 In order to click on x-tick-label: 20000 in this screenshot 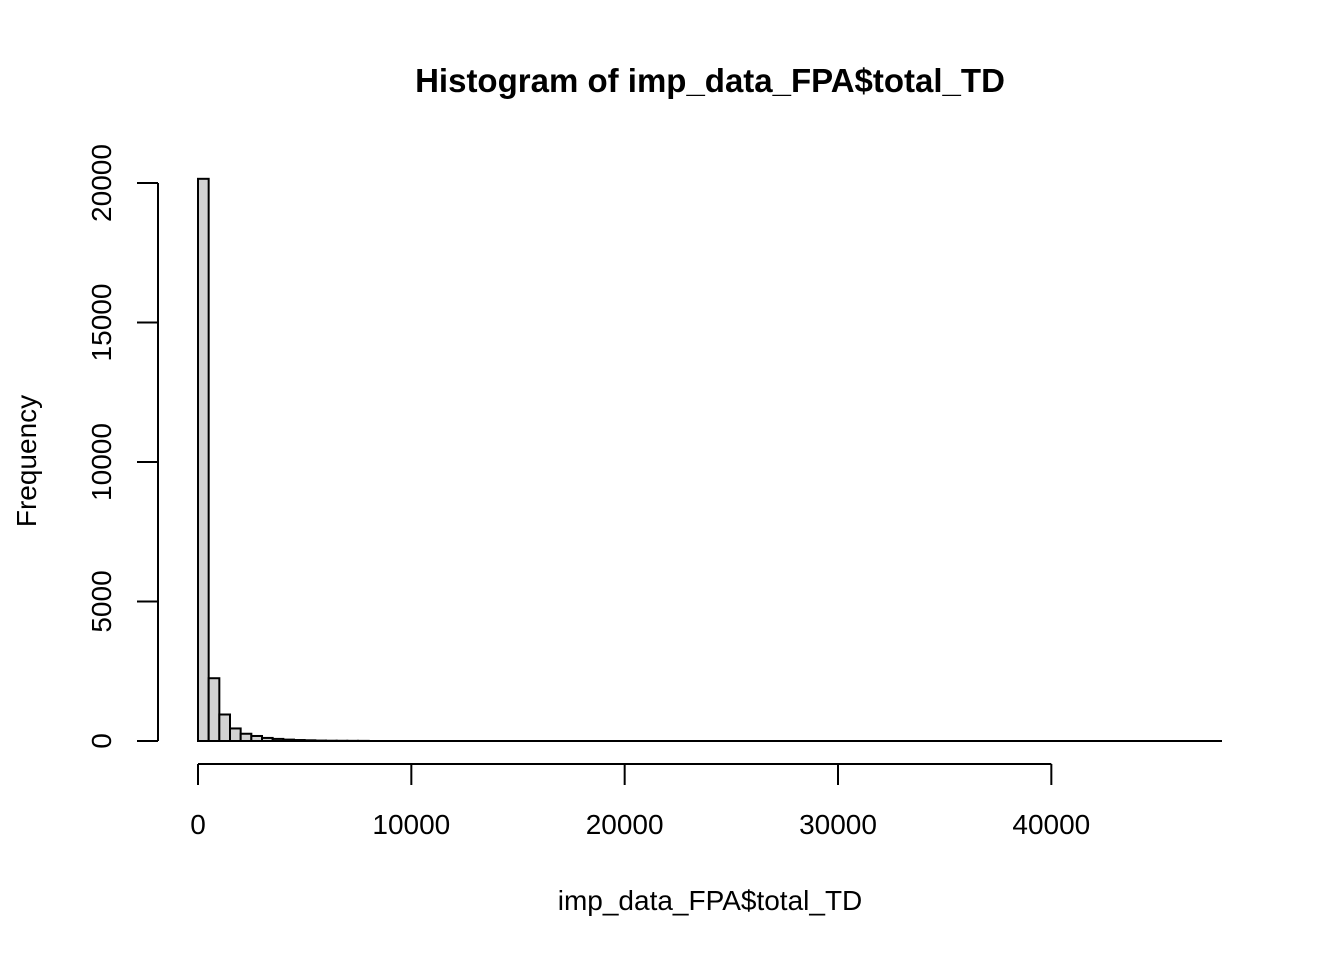, I will do `click(625, 824)`.